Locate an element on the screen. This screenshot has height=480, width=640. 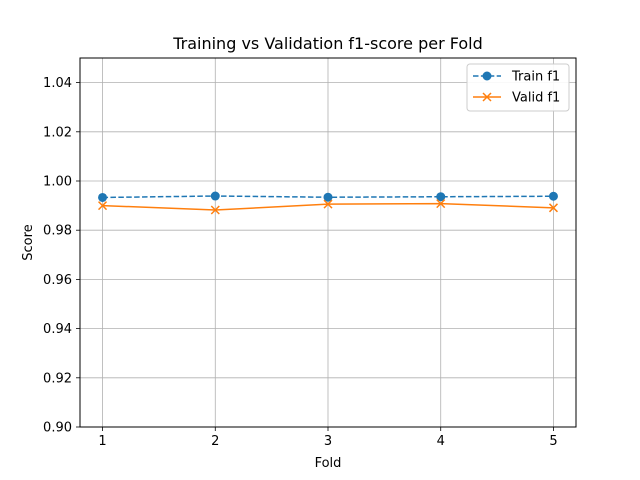
x-axis: 1 2 3 4 5 is located at coordinates (328, 438).